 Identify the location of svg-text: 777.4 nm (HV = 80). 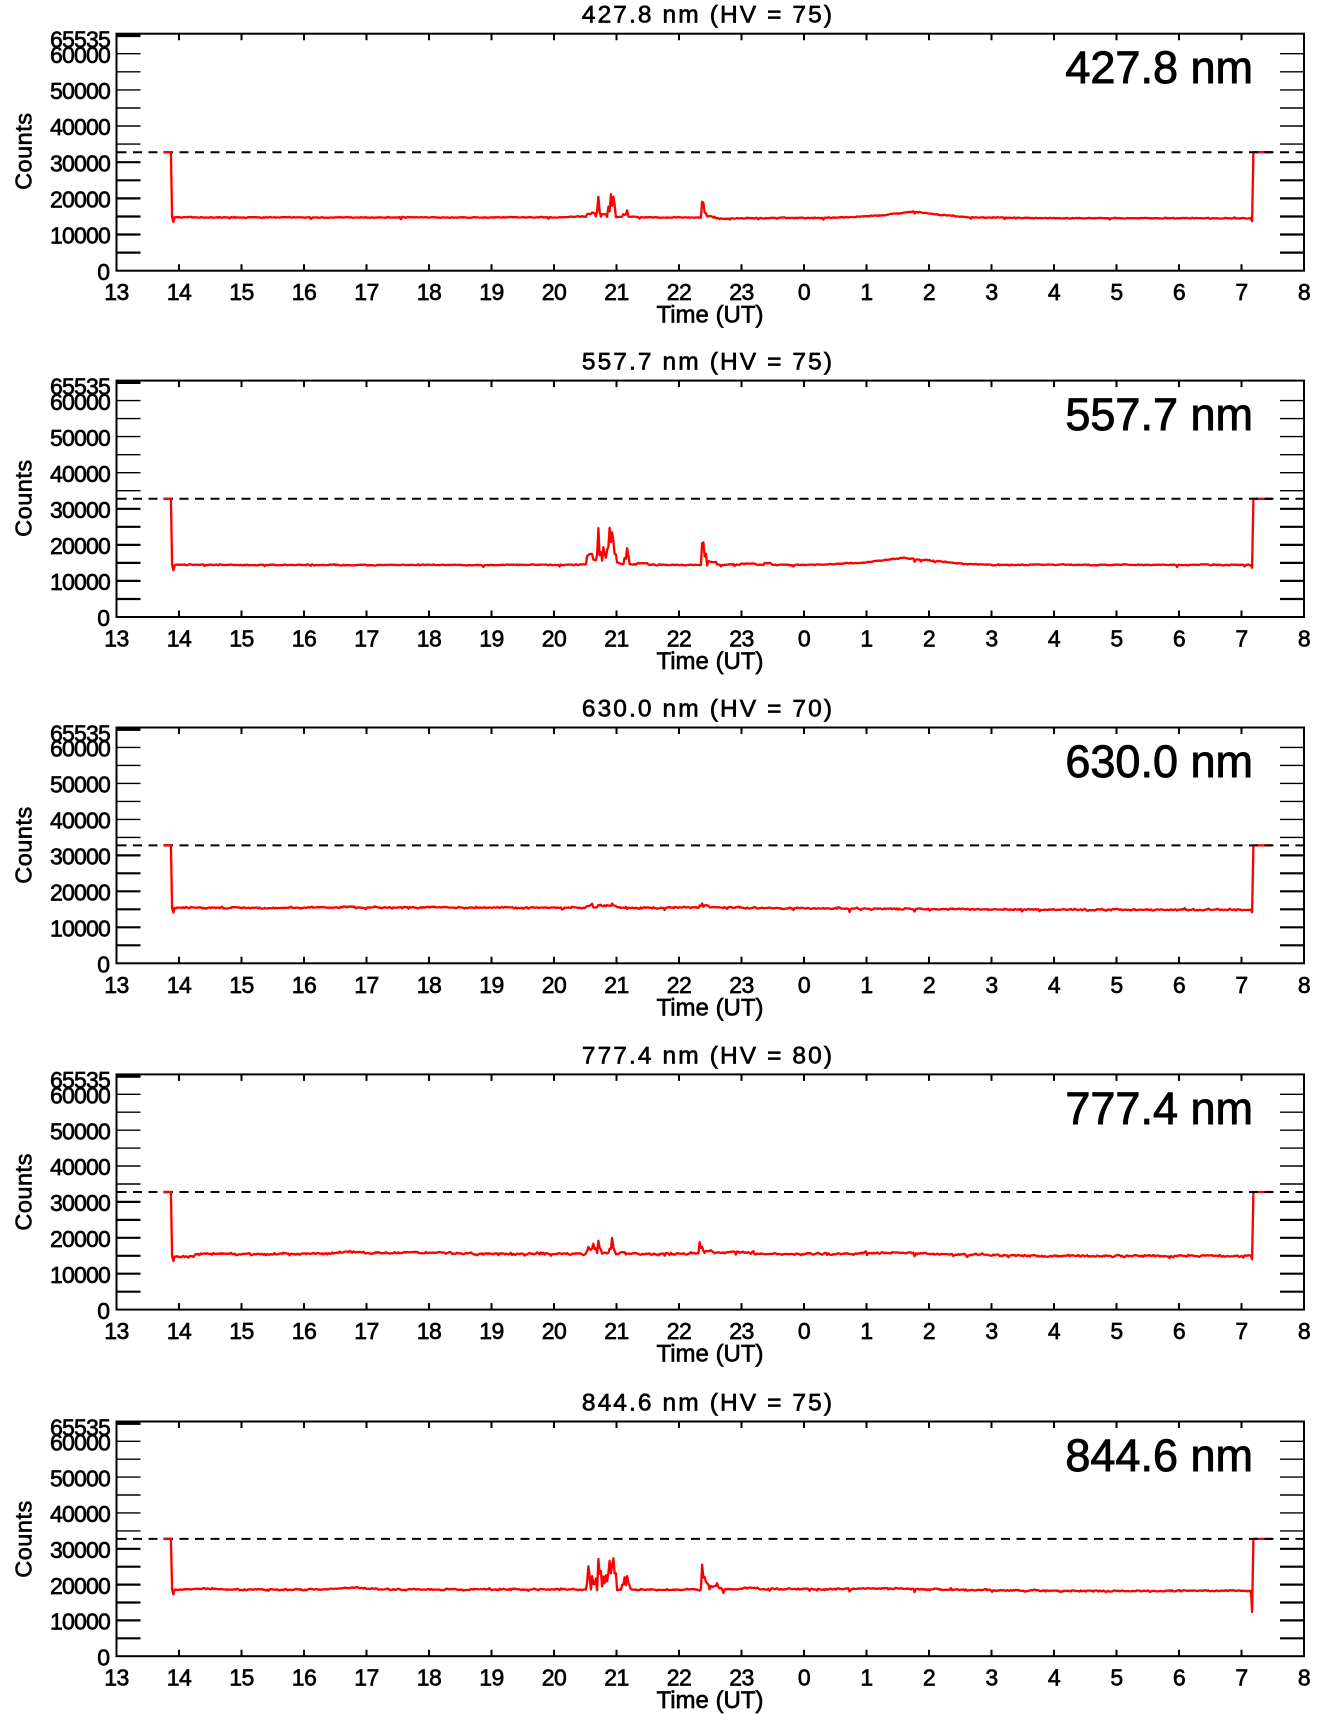
(708, 1055).